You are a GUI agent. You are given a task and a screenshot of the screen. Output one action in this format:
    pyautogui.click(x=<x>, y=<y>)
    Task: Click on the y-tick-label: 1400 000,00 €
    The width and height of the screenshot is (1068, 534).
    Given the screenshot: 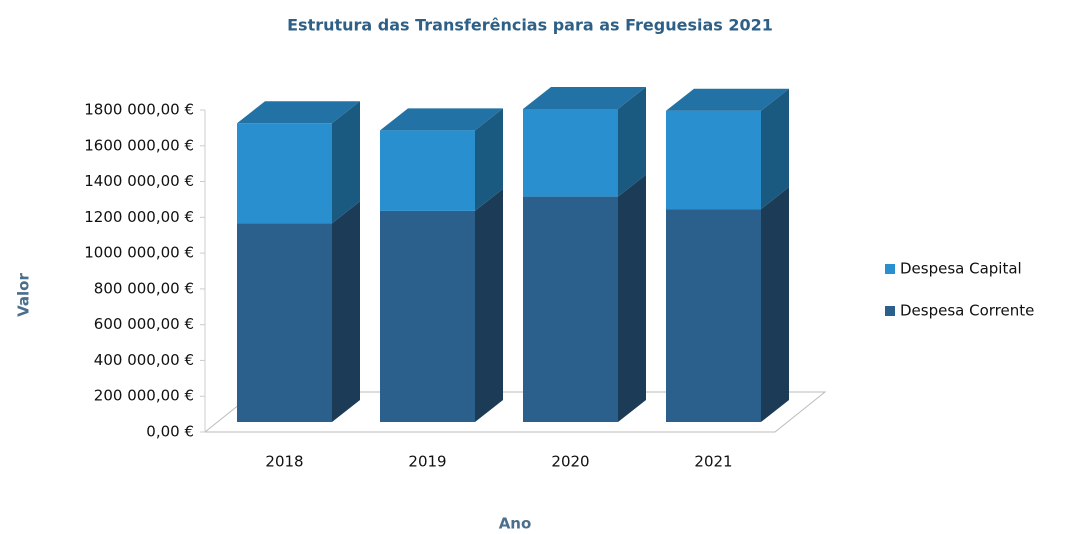 What is the action you would take?
    pyautogui.click(x=139, y=181)
    